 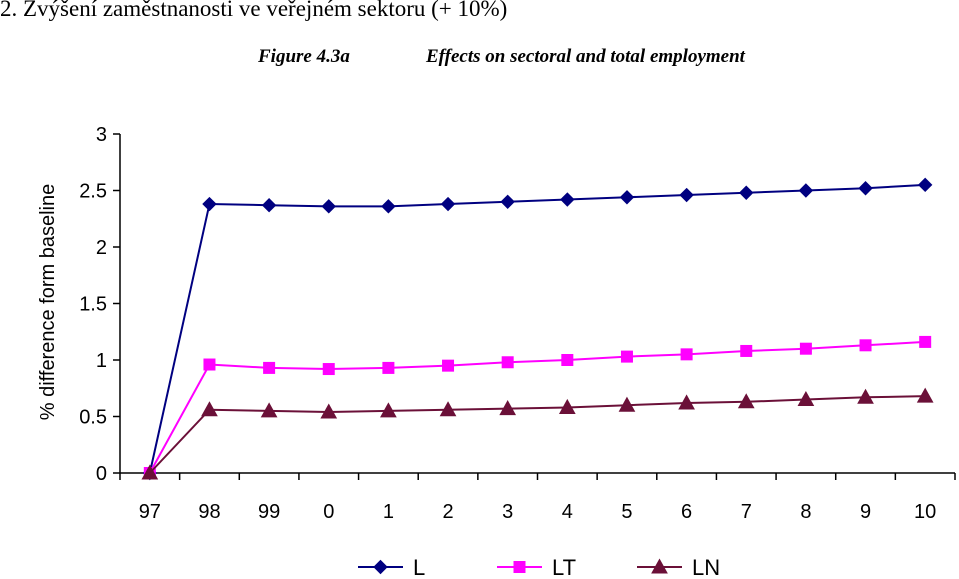 What do you see at coordinates (93, 418) in the screenshot?
I see `y-tick-label: 0.5` at bounding box center [93, 418].